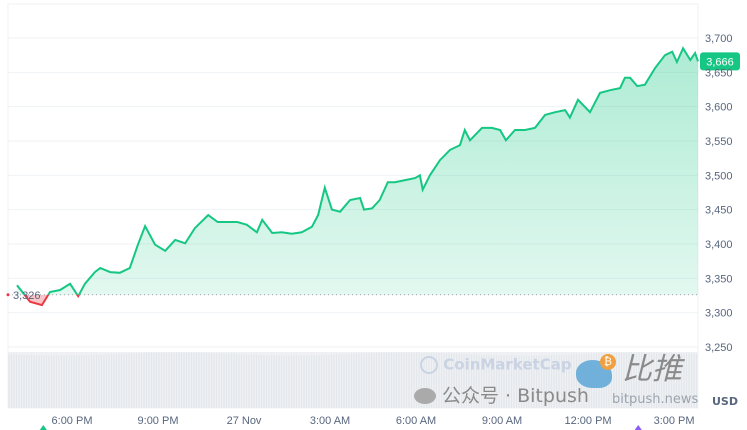 This screenshot has width=747, height=430. Describe the element at coordinates (719, 176) in the screenshot. I see `y-tick-label: 3,500` at that location.